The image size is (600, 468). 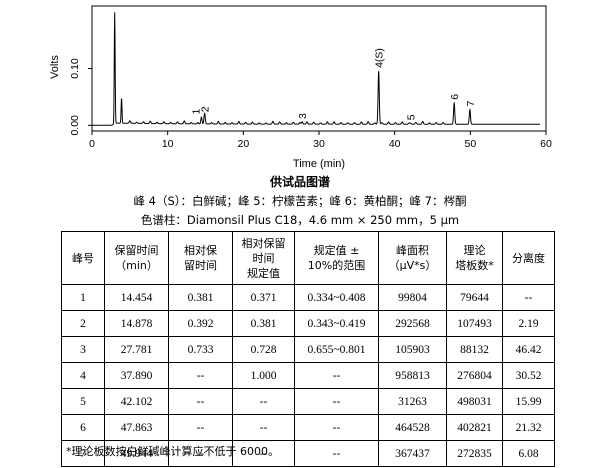 I want to click on table-cell: 0.334~0.408, so click(x=336, y=297).